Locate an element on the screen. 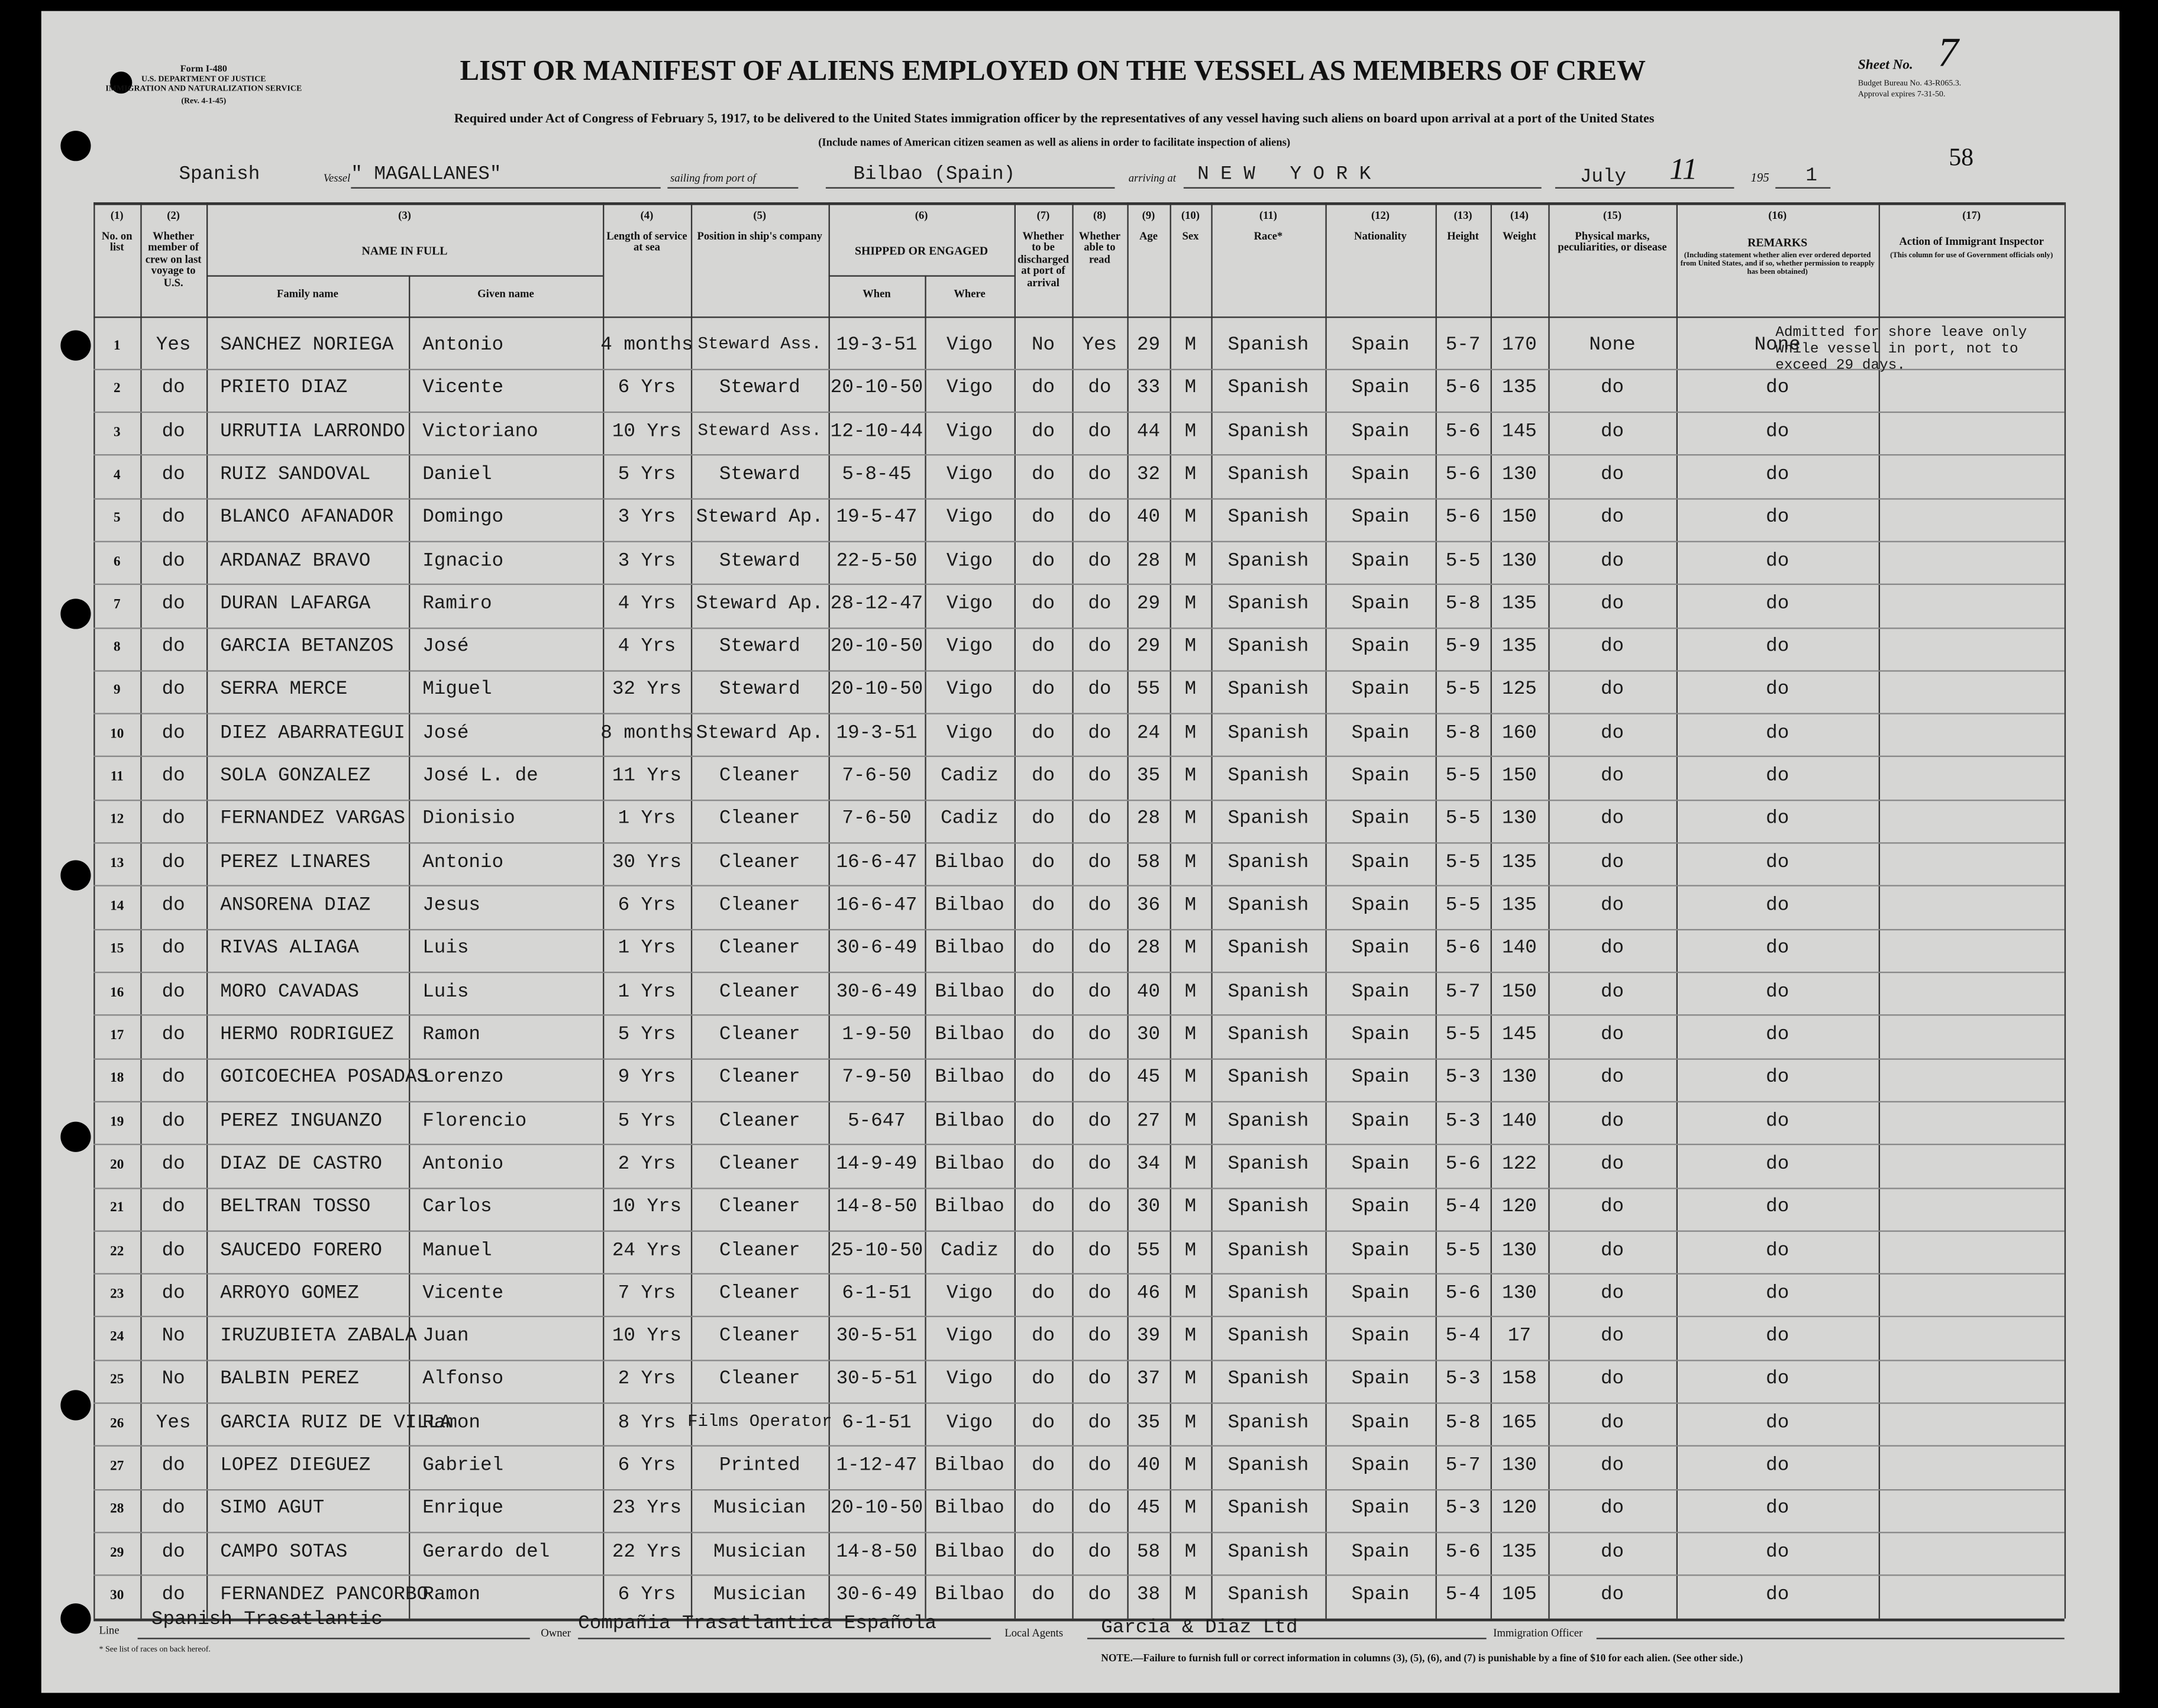 The width and height of the screenshot is (2158, 1708). column-number: (12) is located at coordinates (1381, 216).